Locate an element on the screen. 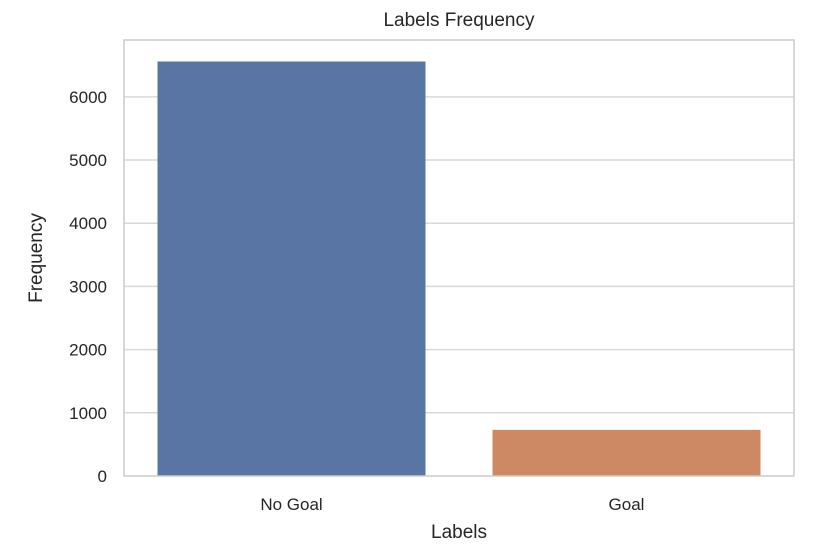 The image size is (832, 552). y-tick-label: 6000 is located at coordinates (88, 97).